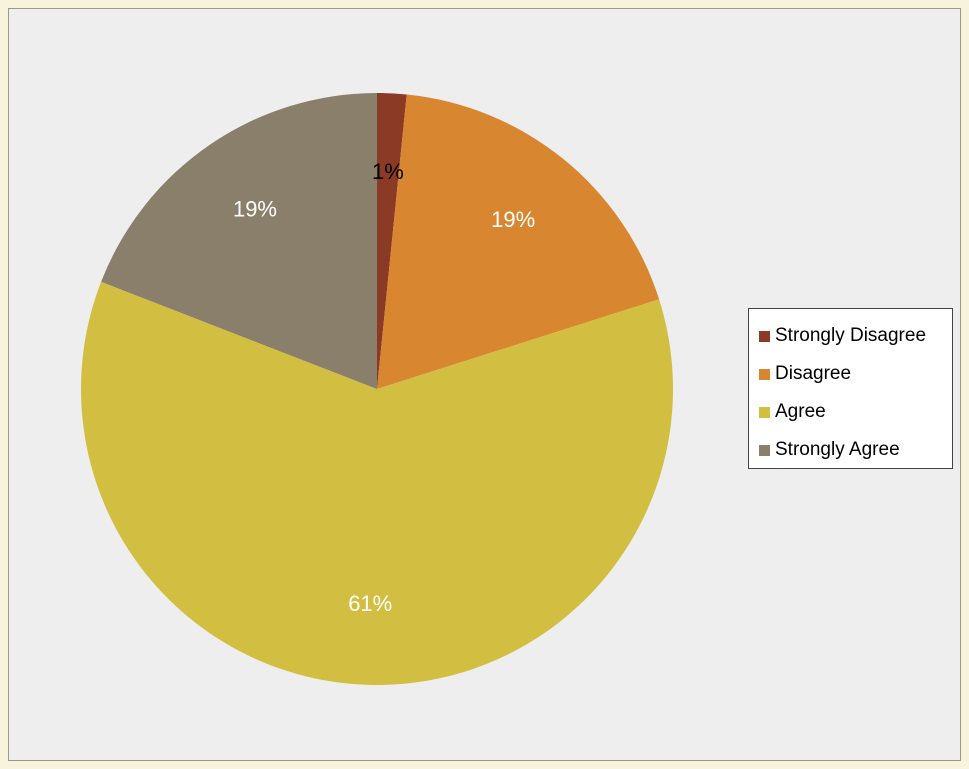  Describe the element at coordinates (255, 208) in the screenshot. I see `data-label-strongly-agree: 19%` at that location.